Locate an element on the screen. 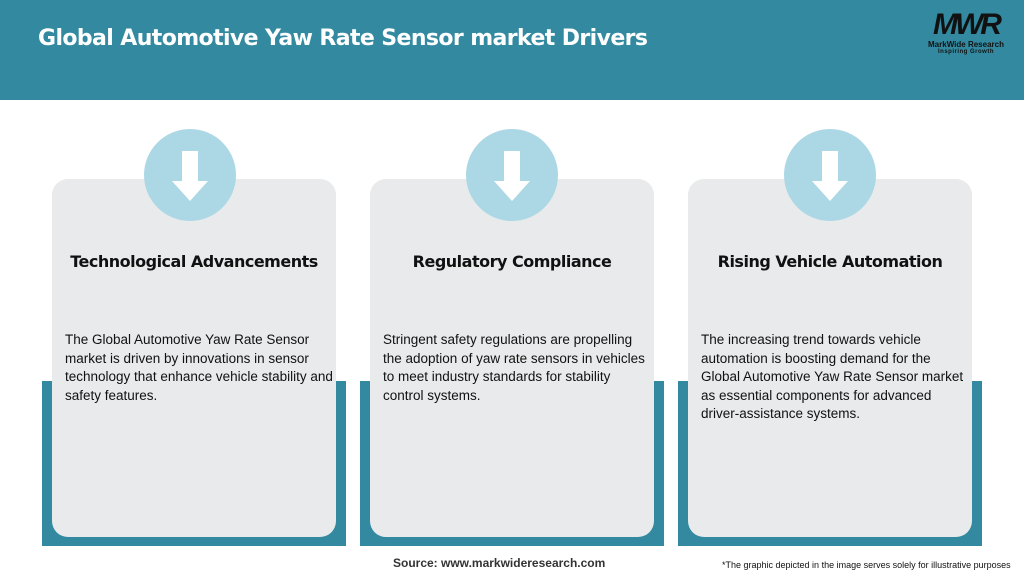 Image resolution: width=1024 pixels, height=576 pixels. source-citation: Source: www.markwideresearch.com is located at coordinates (499, 563).